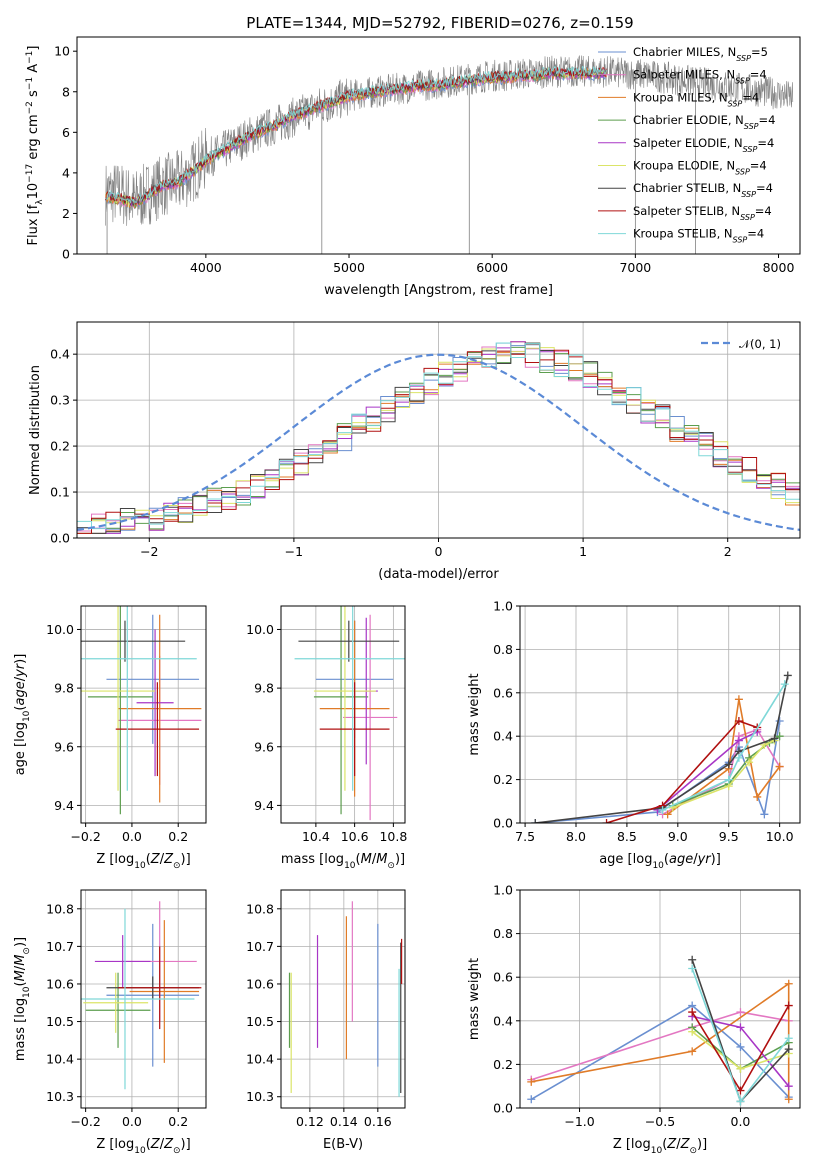 This screenshot has height=1170, width=819. I want to click on x-tick-label: 0.0, so click(741, 1121).